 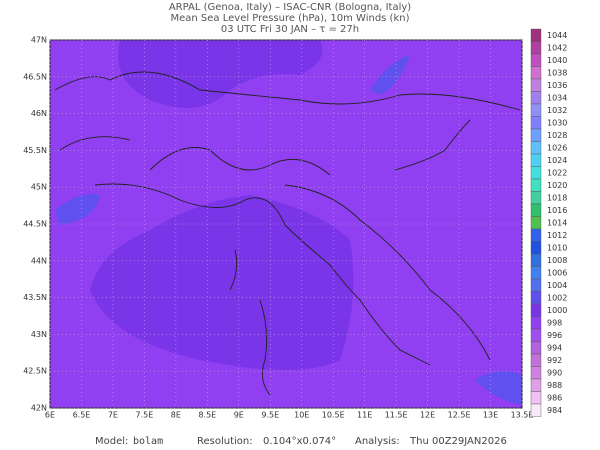 I want to click on x-tick-label: 7.5E, so click(x=145, y=415).